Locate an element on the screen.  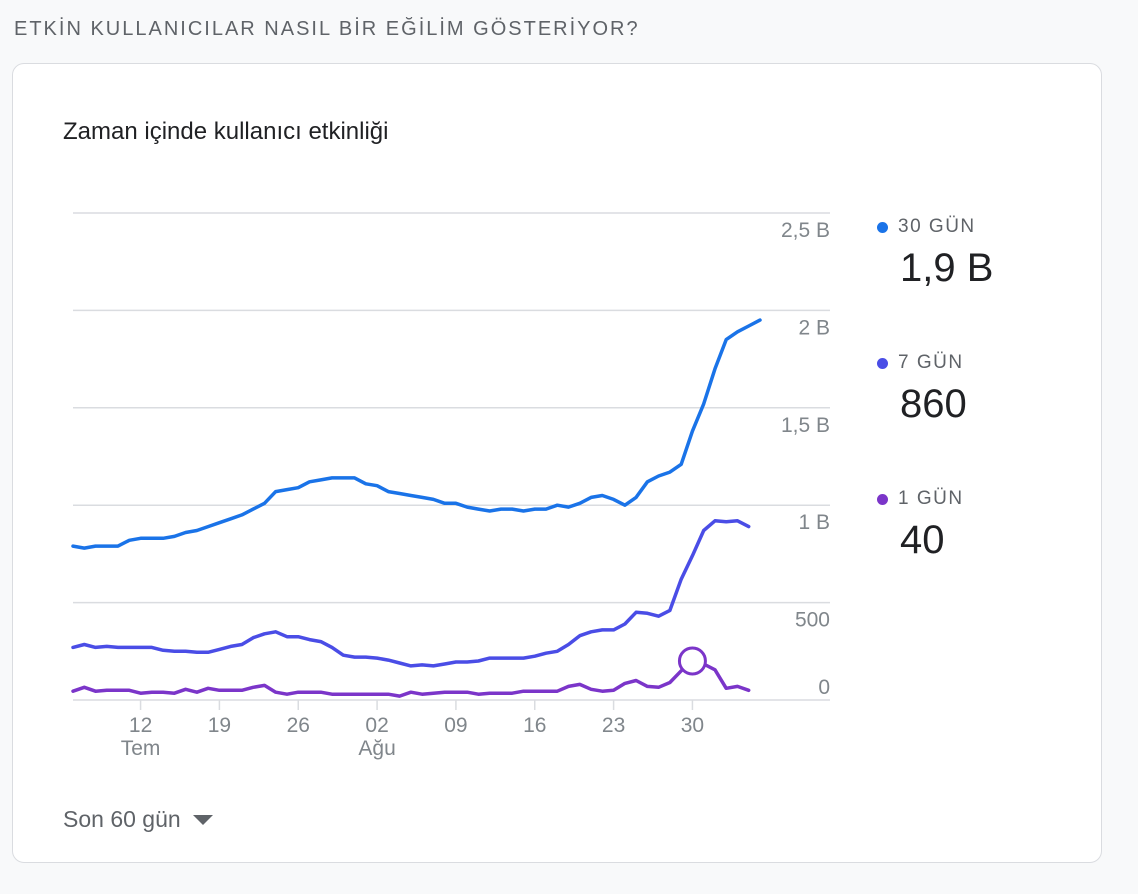
x-tick-label: 26 is located at coordinates (298, 725).